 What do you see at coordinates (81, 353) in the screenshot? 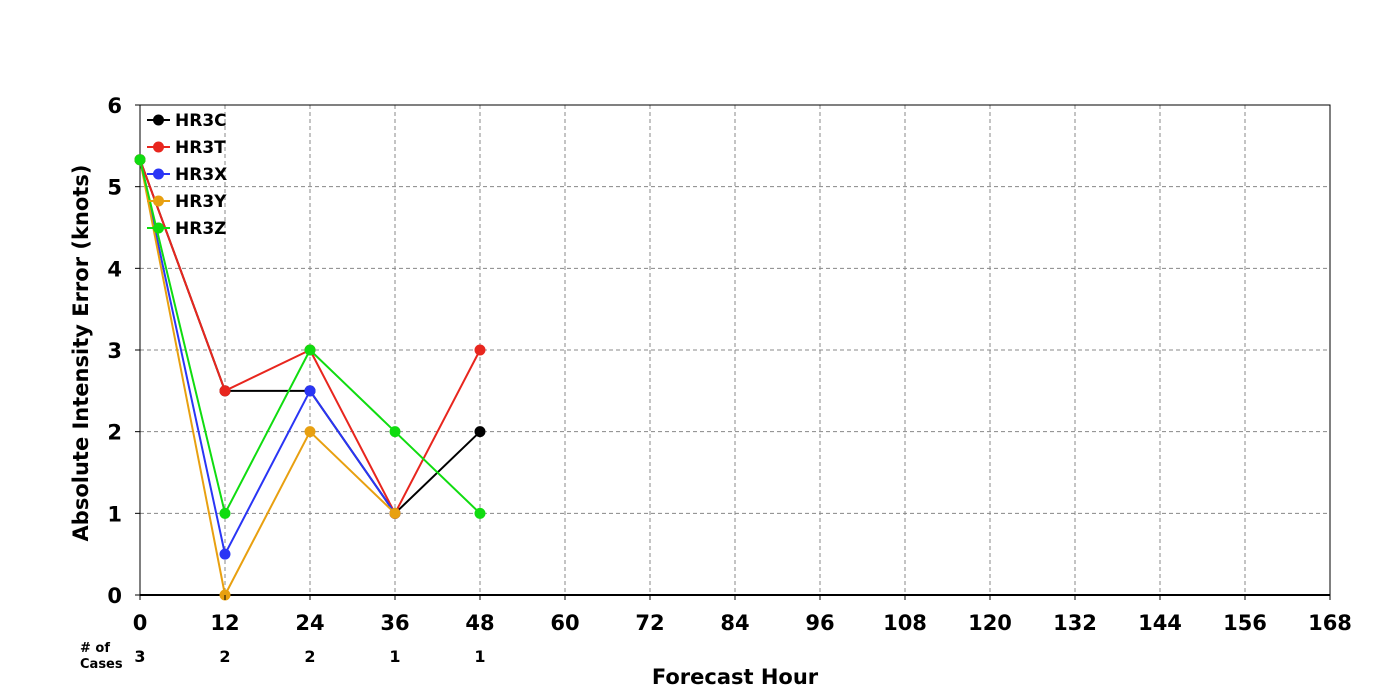
I see `y-axis-title: Absolute Intensity Error (knots)` at bounding box center [81, 353].